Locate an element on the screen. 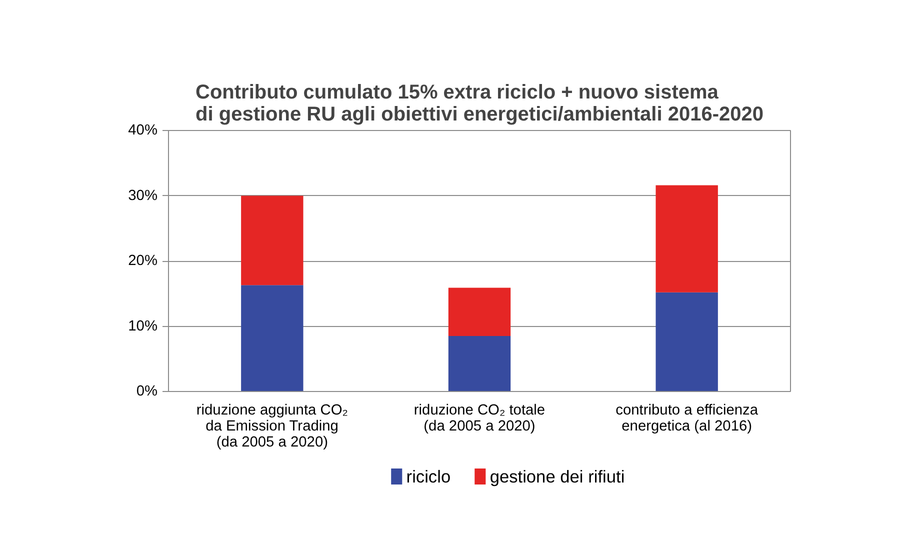  legend-label: riciclo is located at coordinates (428, 476).